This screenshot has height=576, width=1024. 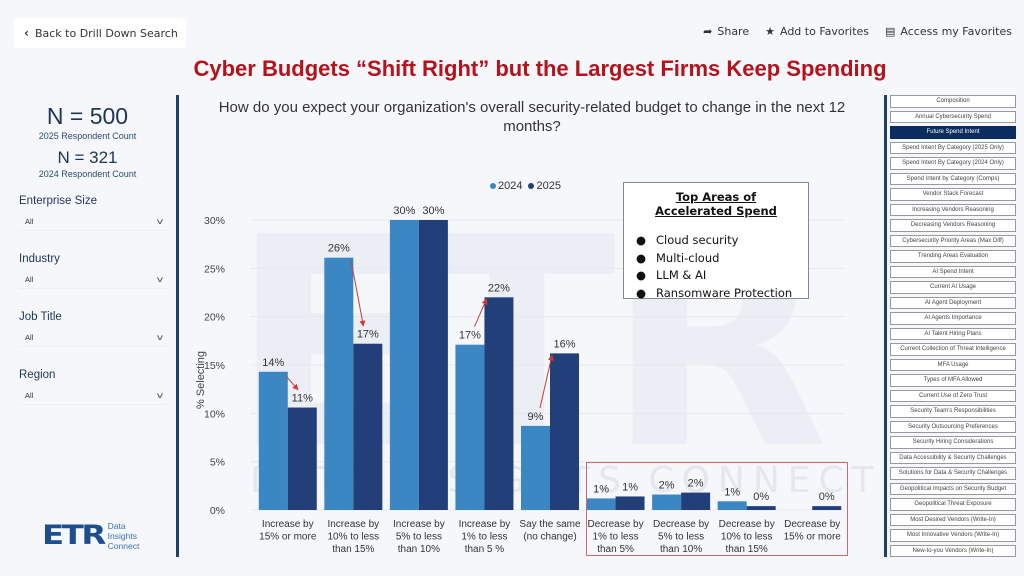 I want to click on callout-item: ● Ransomware Protection, so click(x=716, y=294).